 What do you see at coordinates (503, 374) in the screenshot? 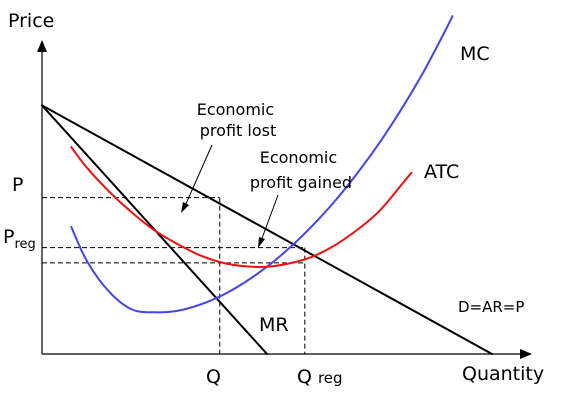
I see `x-axis-title: Quantity` at bounding box center [503, 374].